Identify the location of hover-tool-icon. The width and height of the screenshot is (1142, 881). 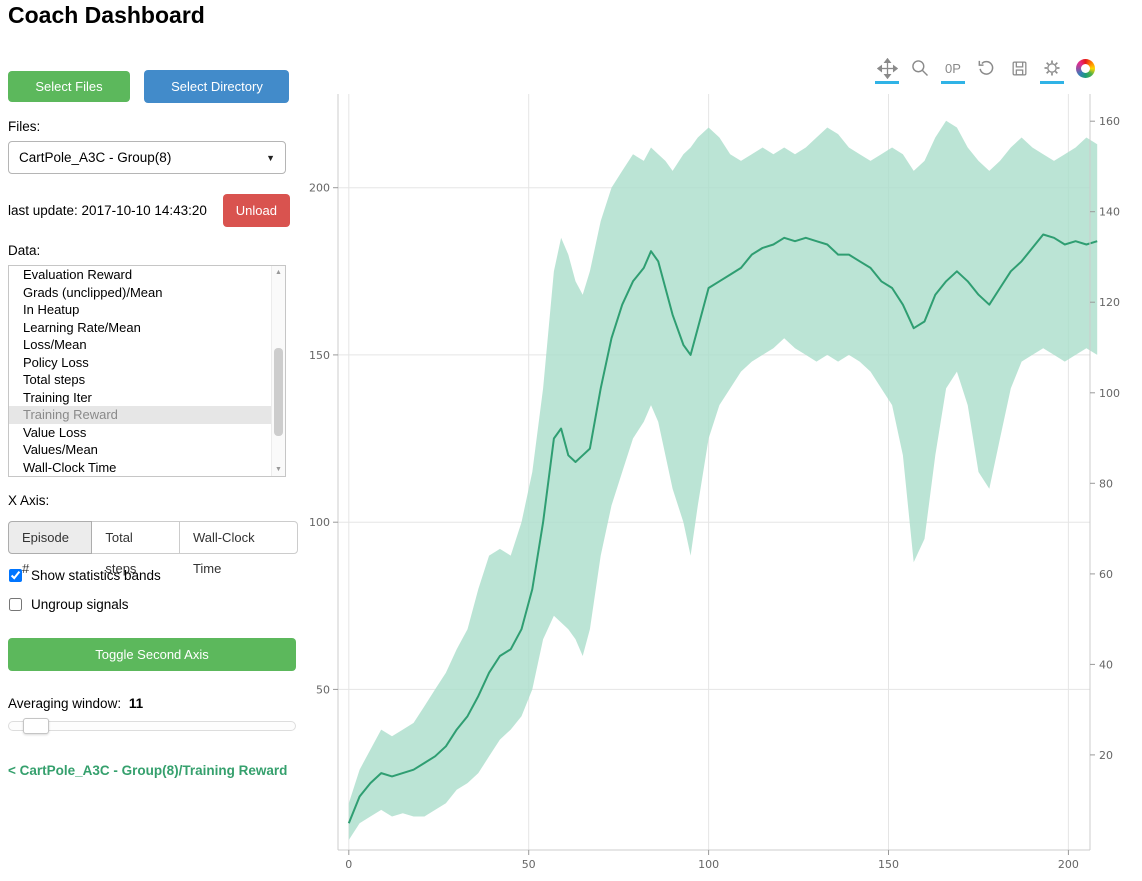
(1052, 70).